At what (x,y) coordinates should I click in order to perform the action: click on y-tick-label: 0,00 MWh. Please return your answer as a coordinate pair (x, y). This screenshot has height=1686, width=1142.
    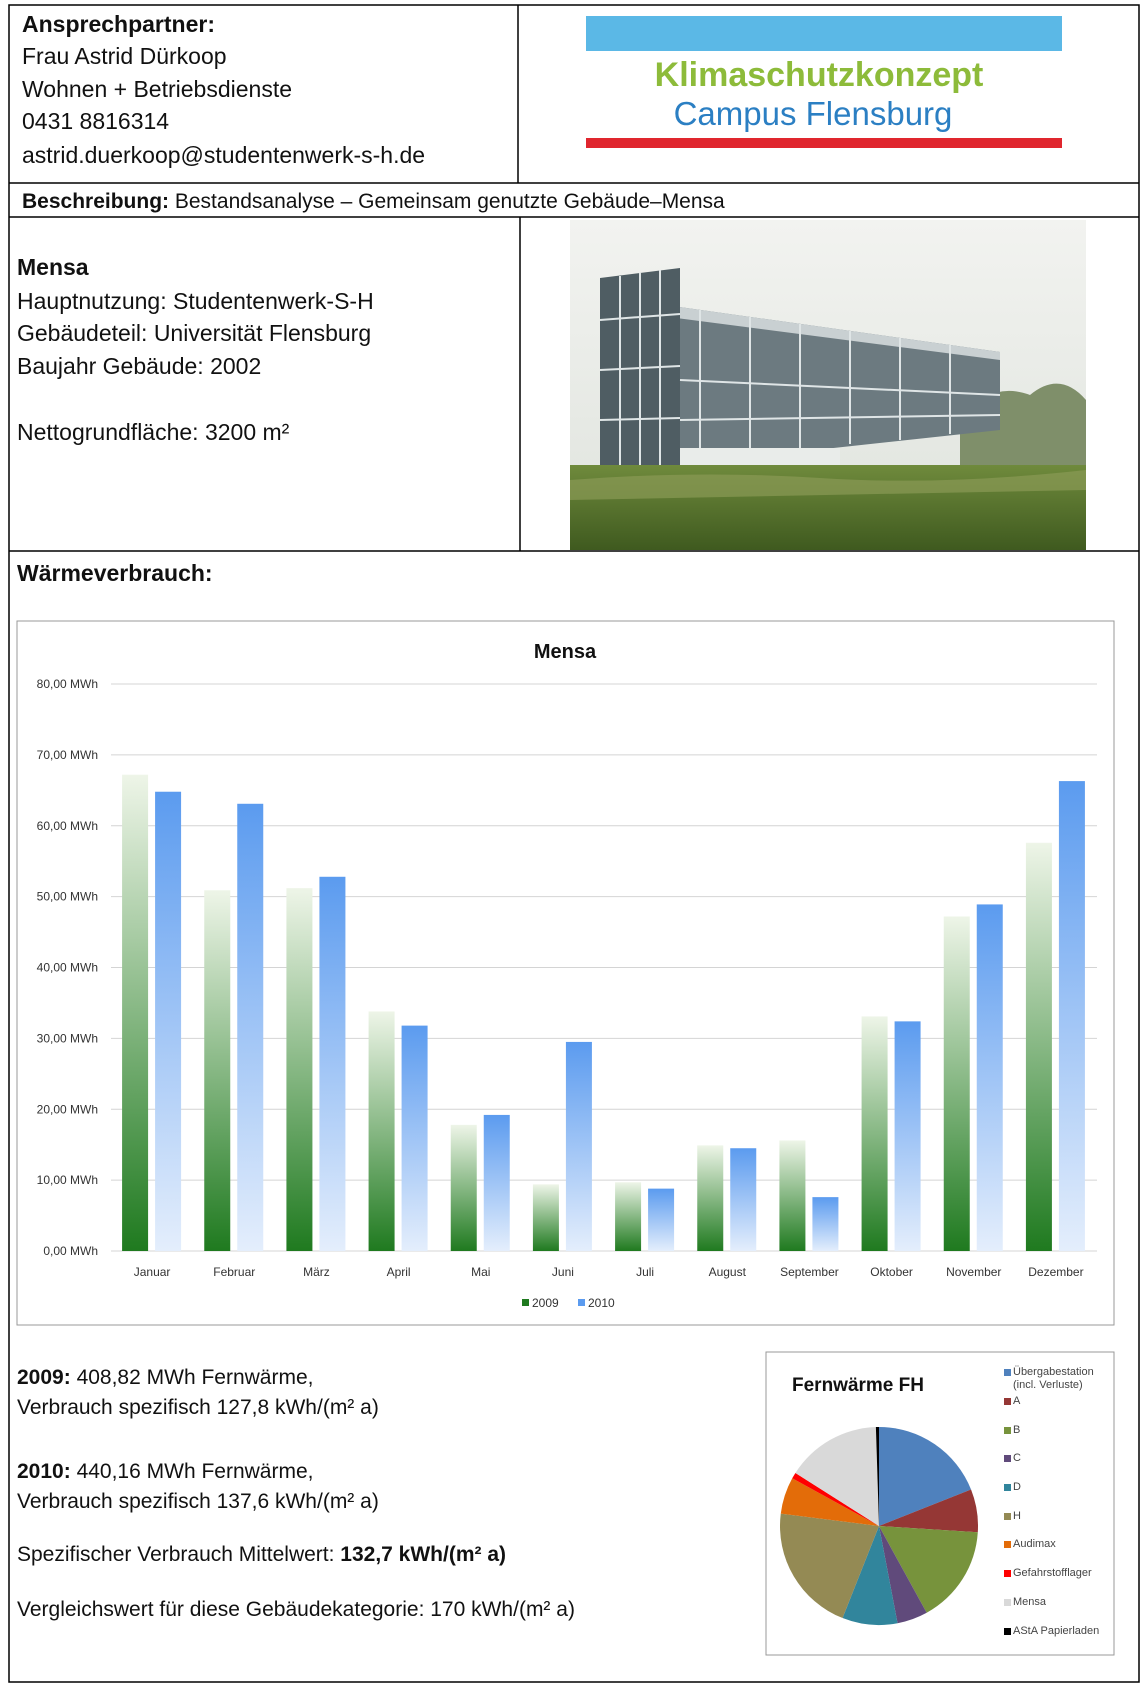
    Looking at the image, I should click on (70, 1251).